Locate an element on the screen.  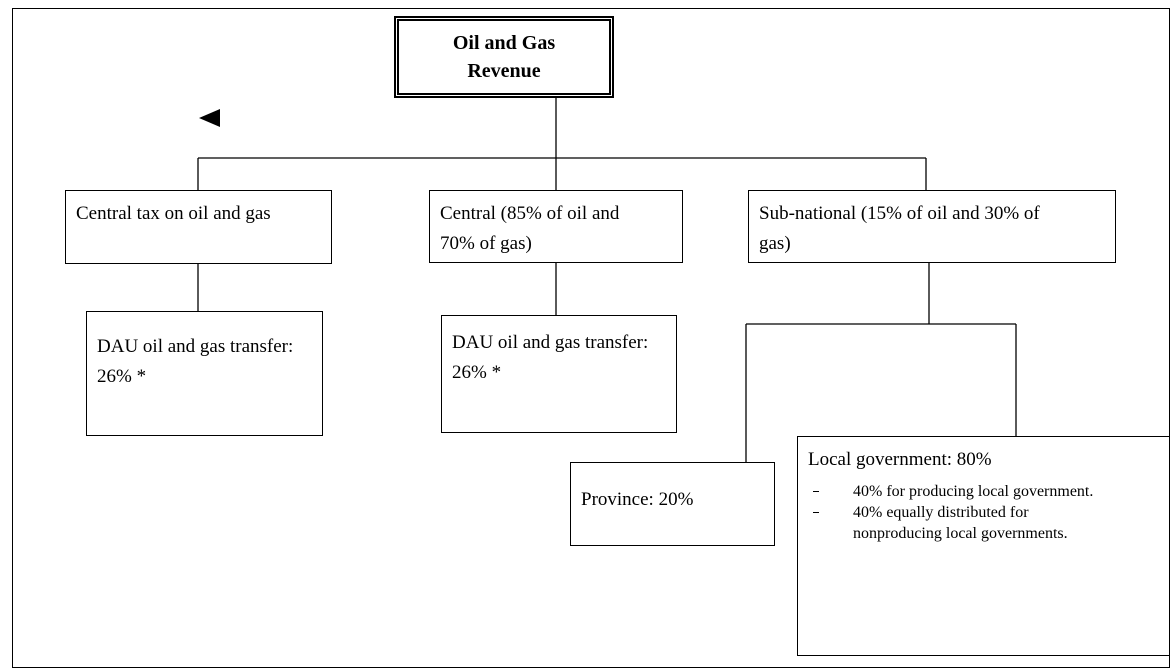
node-label: Local government: 80% is located at coordinates (900, 459).